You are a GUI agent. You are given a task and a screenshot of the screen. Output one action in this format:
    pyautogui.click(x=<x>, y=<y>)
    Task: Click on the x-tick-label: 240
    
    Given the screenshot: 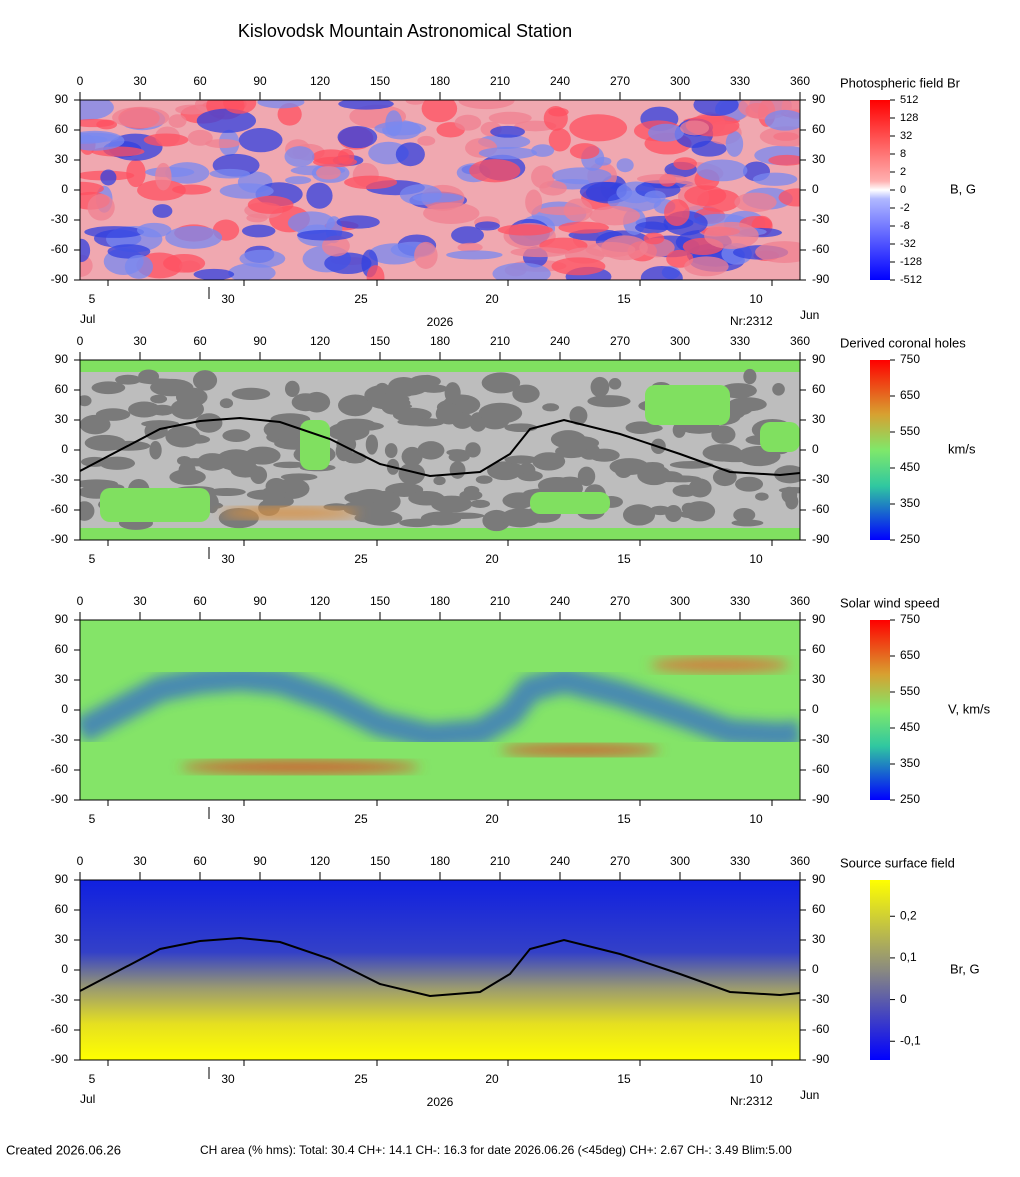 What is the action you would take?
    pyautogui.click(x=560, y=601)
    